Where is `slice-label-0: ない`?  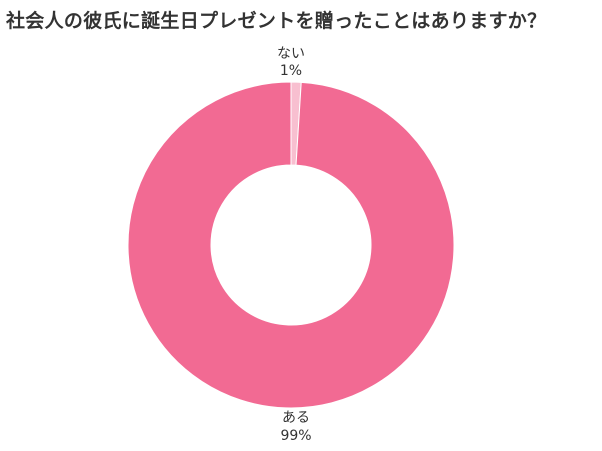 slice-label-0: ない is located at coordinates (291, 54).